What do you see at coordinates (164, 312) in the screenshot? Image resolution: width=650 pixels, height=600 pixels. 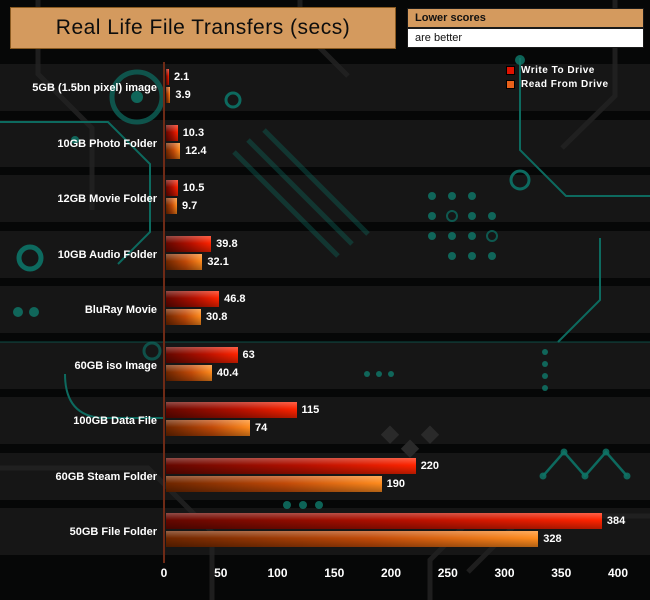 I see `y-axis-line` at bounding box center [164, 312].